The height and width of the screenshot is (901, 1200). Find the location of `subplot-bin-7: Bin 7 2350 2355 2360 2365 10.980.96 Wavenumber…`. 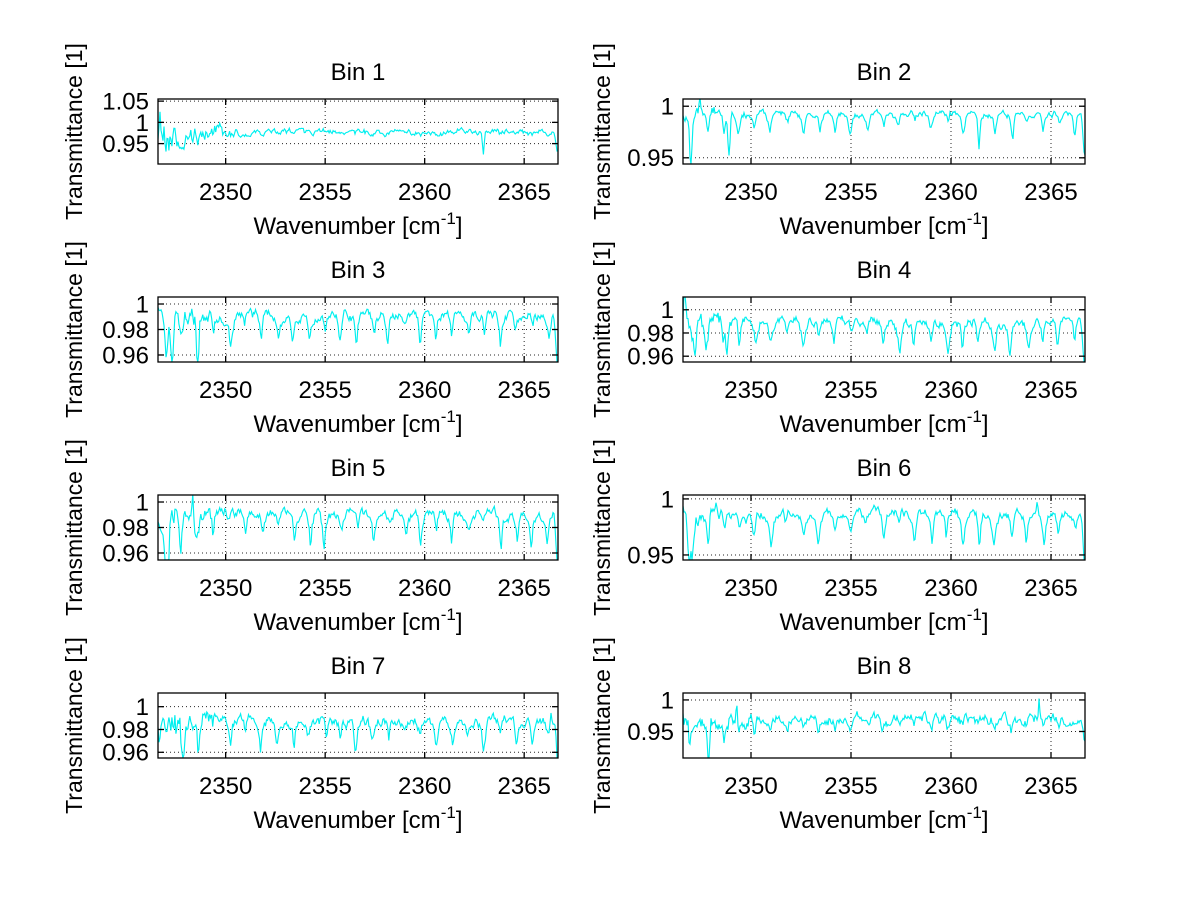

subplot-bin-7: Bin 7 2350 2355 2360 2365 10.980.96 Wavenumber… is located at coordinates (310, 735).